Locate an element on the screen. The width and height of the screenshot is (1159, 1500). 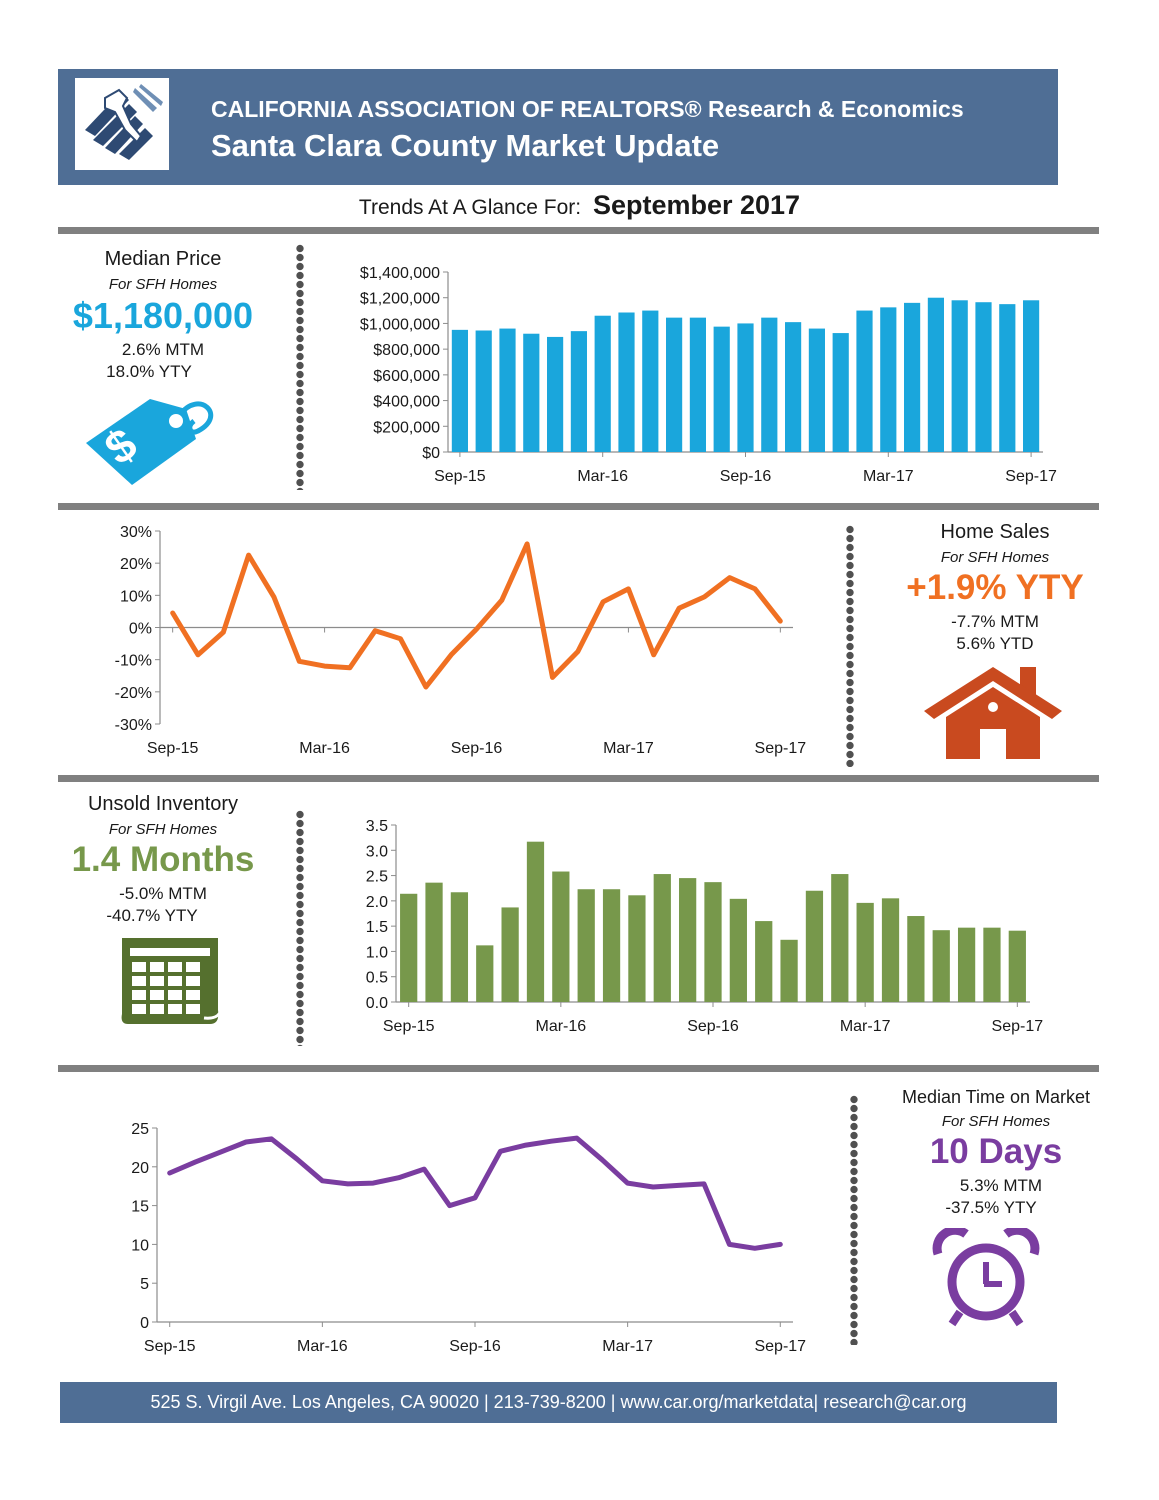
trend-heading: Trends At A Glance For: September 2017 is located at coordinates (579, 205).